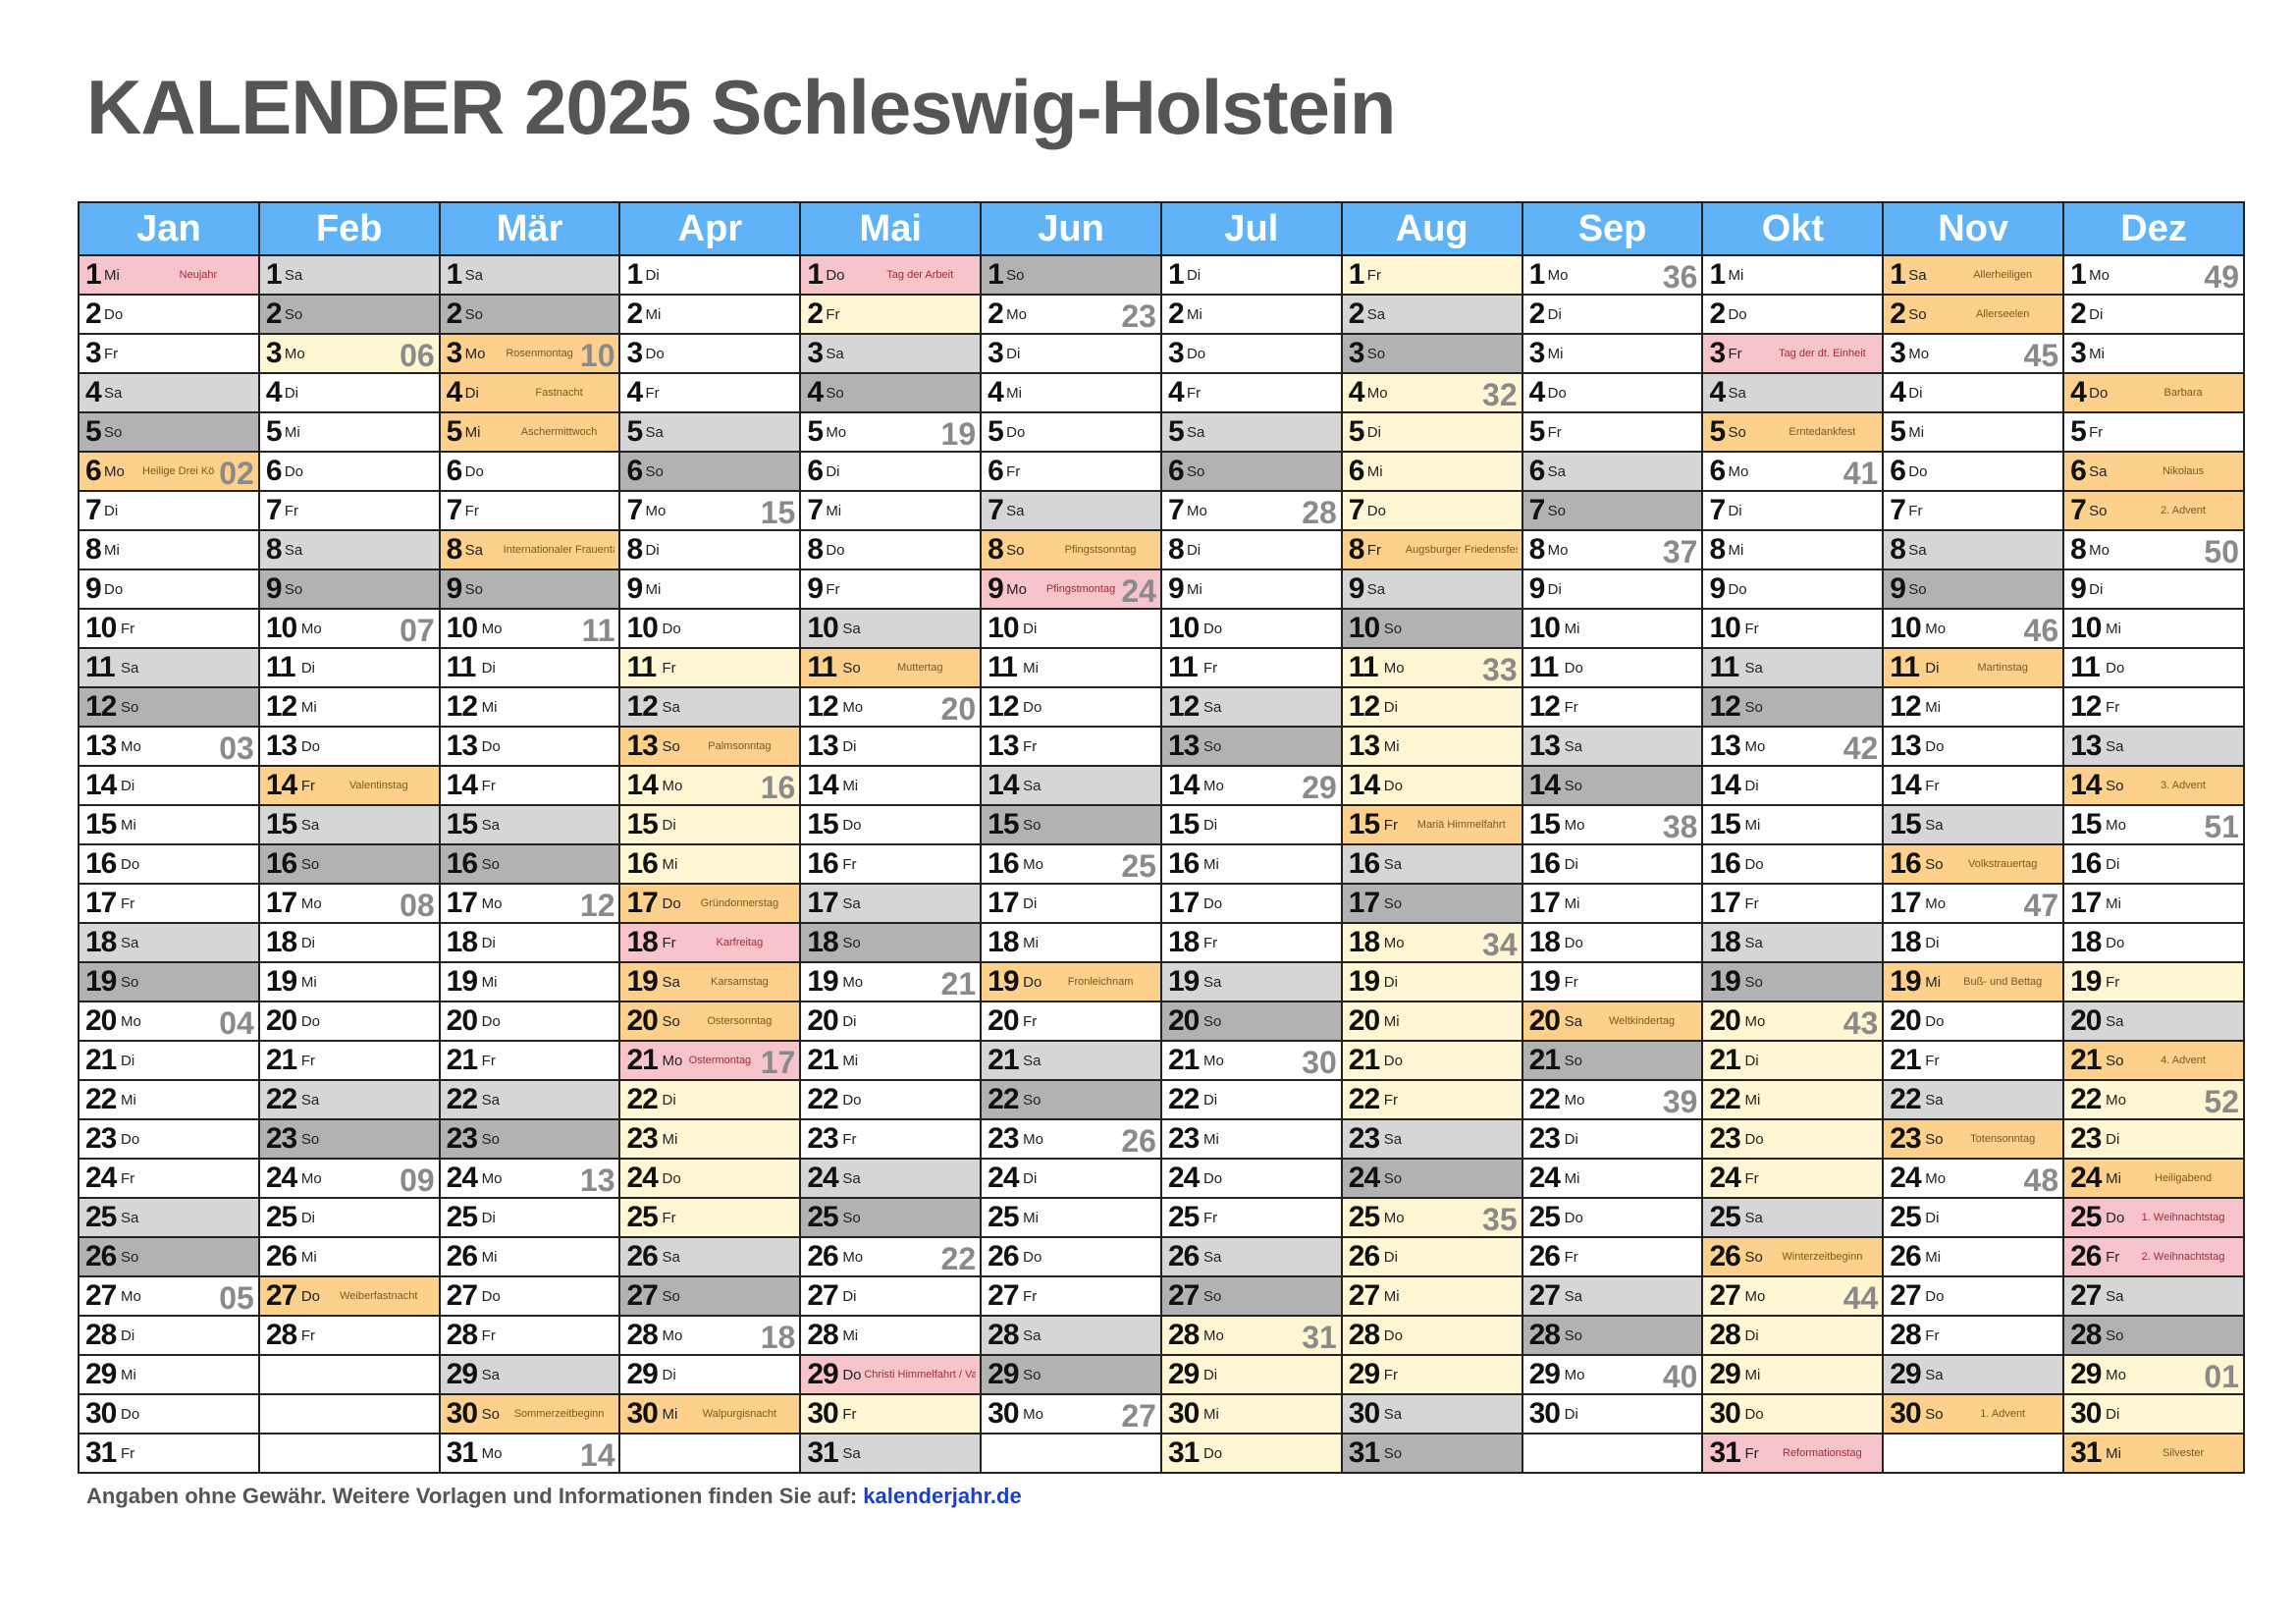 This screenshot has width=2296, height=1624. I want to click on holiday-label: Valentinstag, so click(378, 785).